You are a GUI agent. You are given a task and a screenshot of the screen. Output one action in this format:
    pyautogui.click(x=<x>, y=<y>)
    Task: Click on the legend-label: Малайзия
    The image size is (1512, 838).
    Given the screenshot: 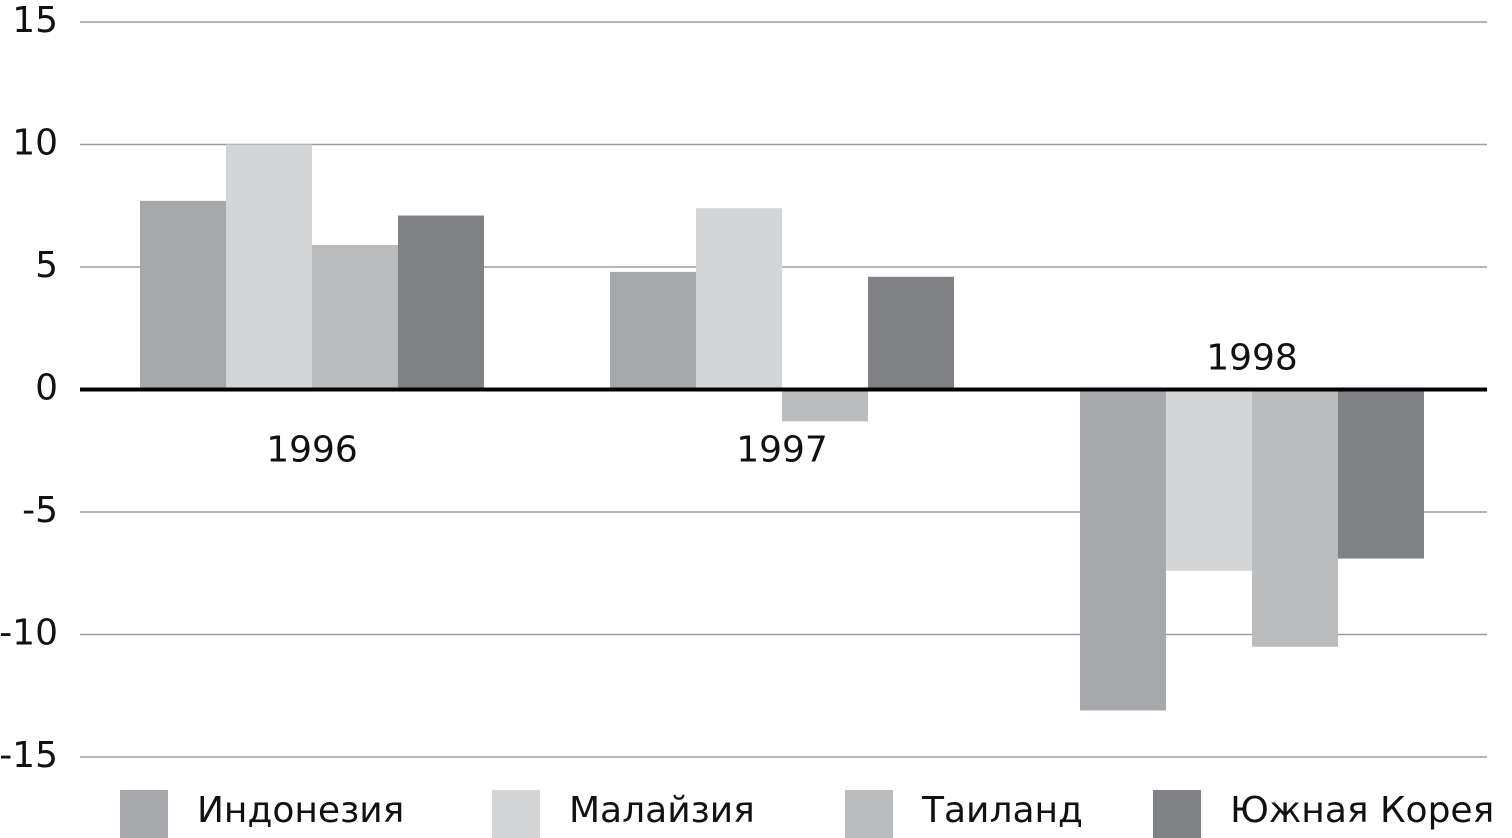 What is the action you would take?
    pyautogui.click(x=662, y=810)
    